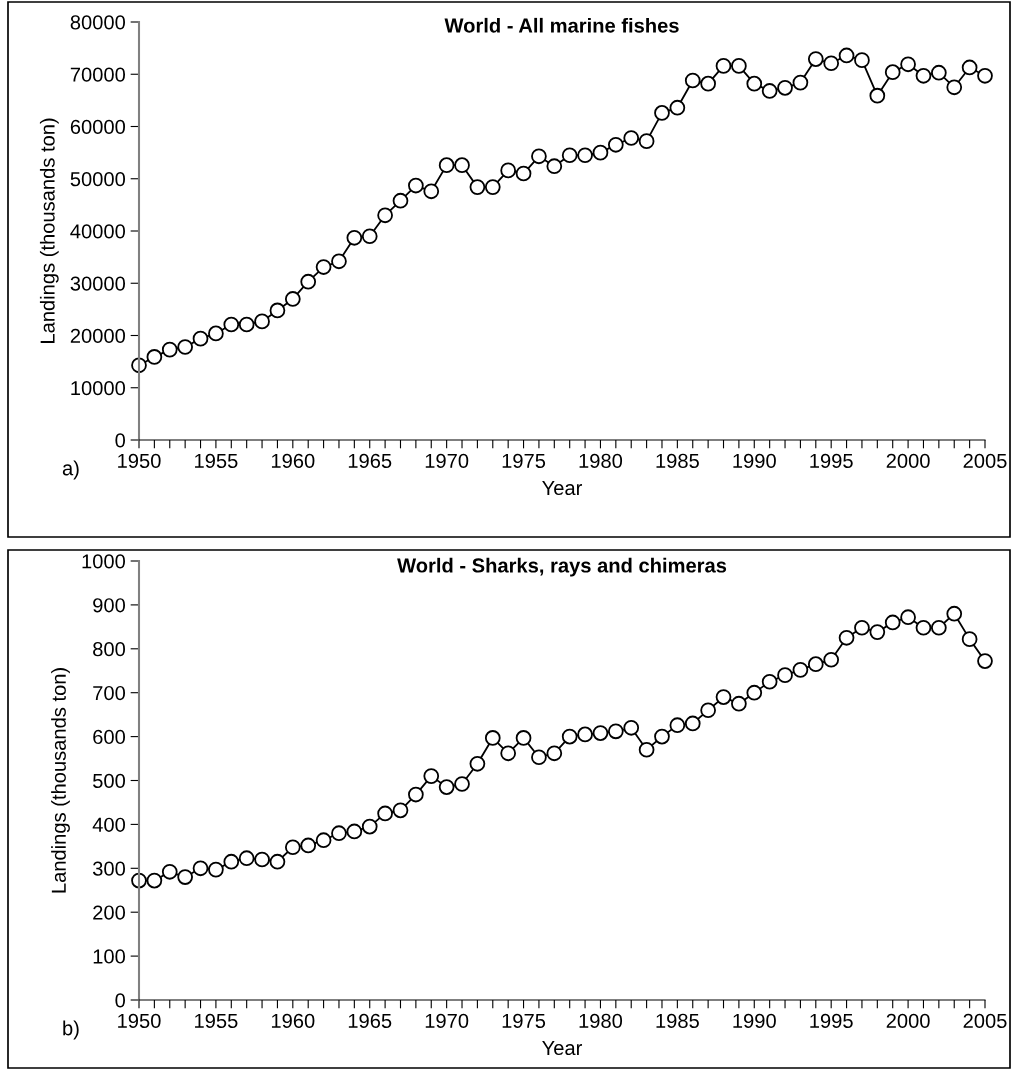 The height and width of the screenshot is (1072, 1013). What do you see at coordinates (98, 74) in the screenshot?
I see `y-tick-label: 70000` at bounding box center [98, 74].